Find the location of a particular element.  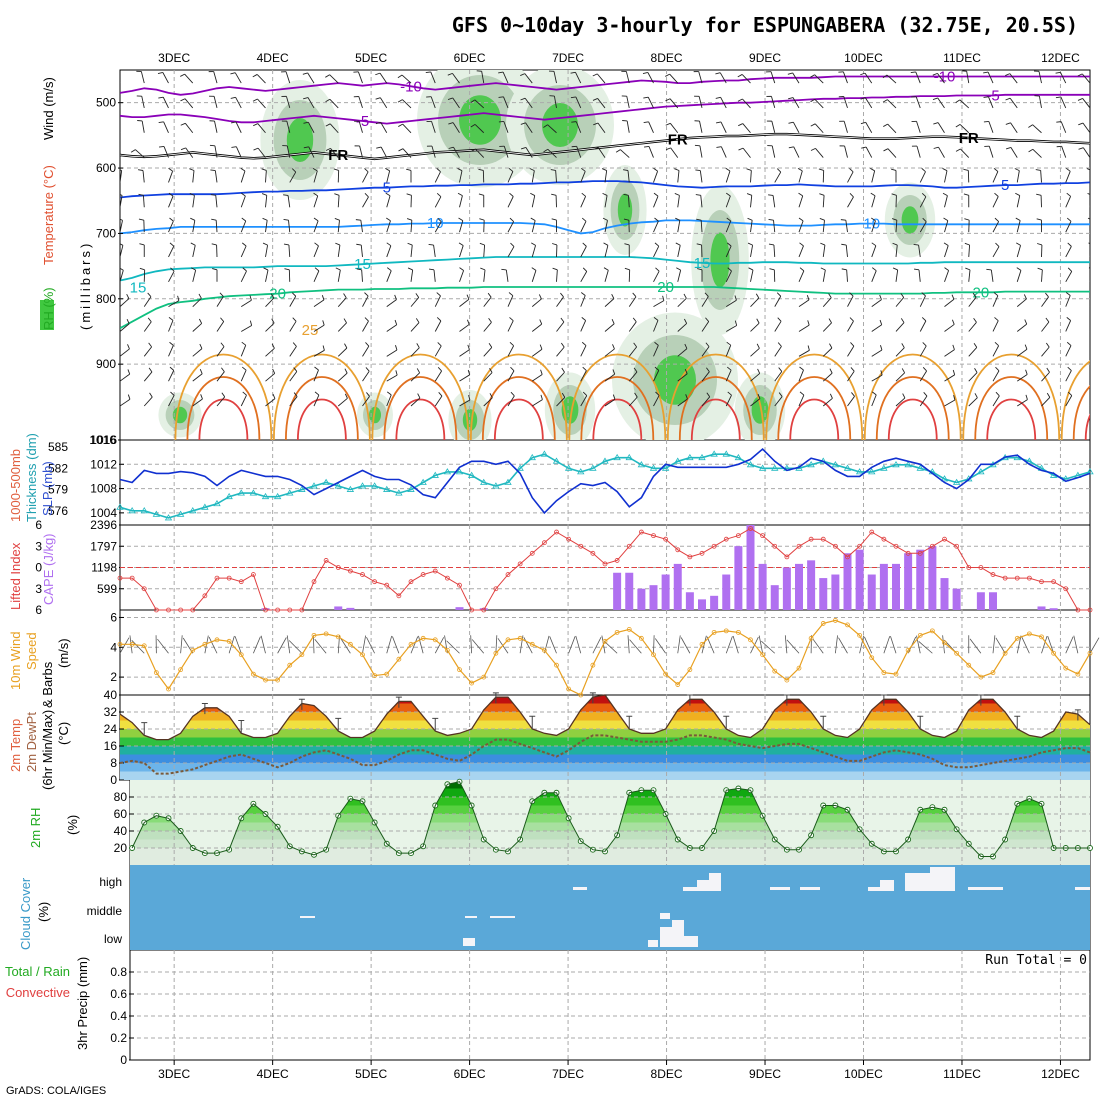

surface-isotherm is located at coordinates (420, 419).